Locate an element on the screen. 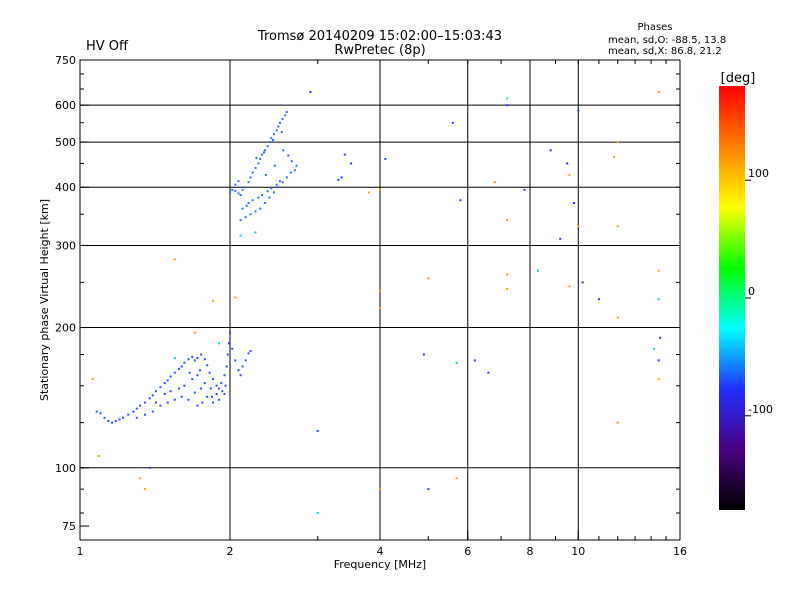 The image size is (800, 605). title-line1: Tromsø 20140209 15:02:00–15:03:43 is located at coordinates (379, 36).